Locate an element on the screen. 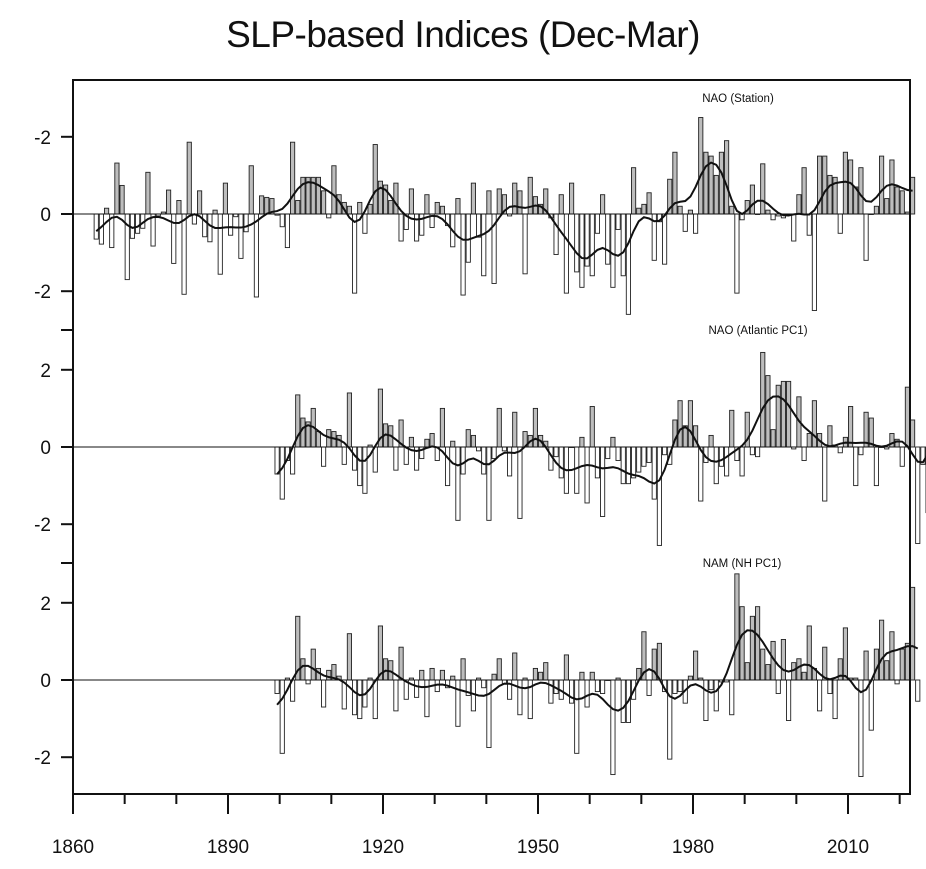  bar-1-1966 is located at coordinates (623, 245).